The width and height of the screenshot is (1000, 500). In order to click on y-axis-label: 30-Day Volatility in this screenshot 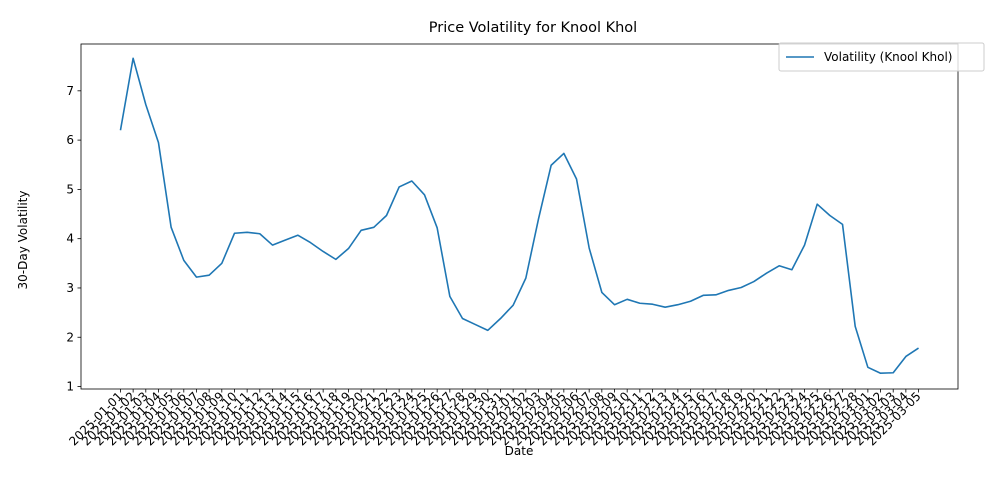, I will do `click(23, 240)`.